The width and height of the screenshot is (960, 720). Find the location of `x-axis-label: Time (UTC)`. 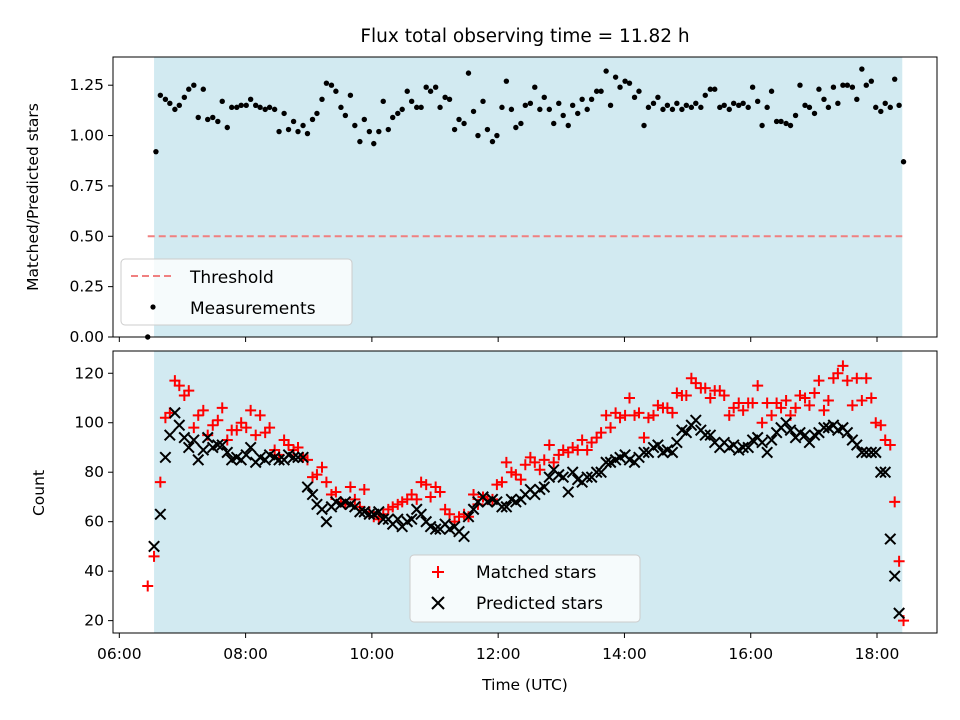

x-axis-label: Time (UTC) is located at coordinates (524, 685).